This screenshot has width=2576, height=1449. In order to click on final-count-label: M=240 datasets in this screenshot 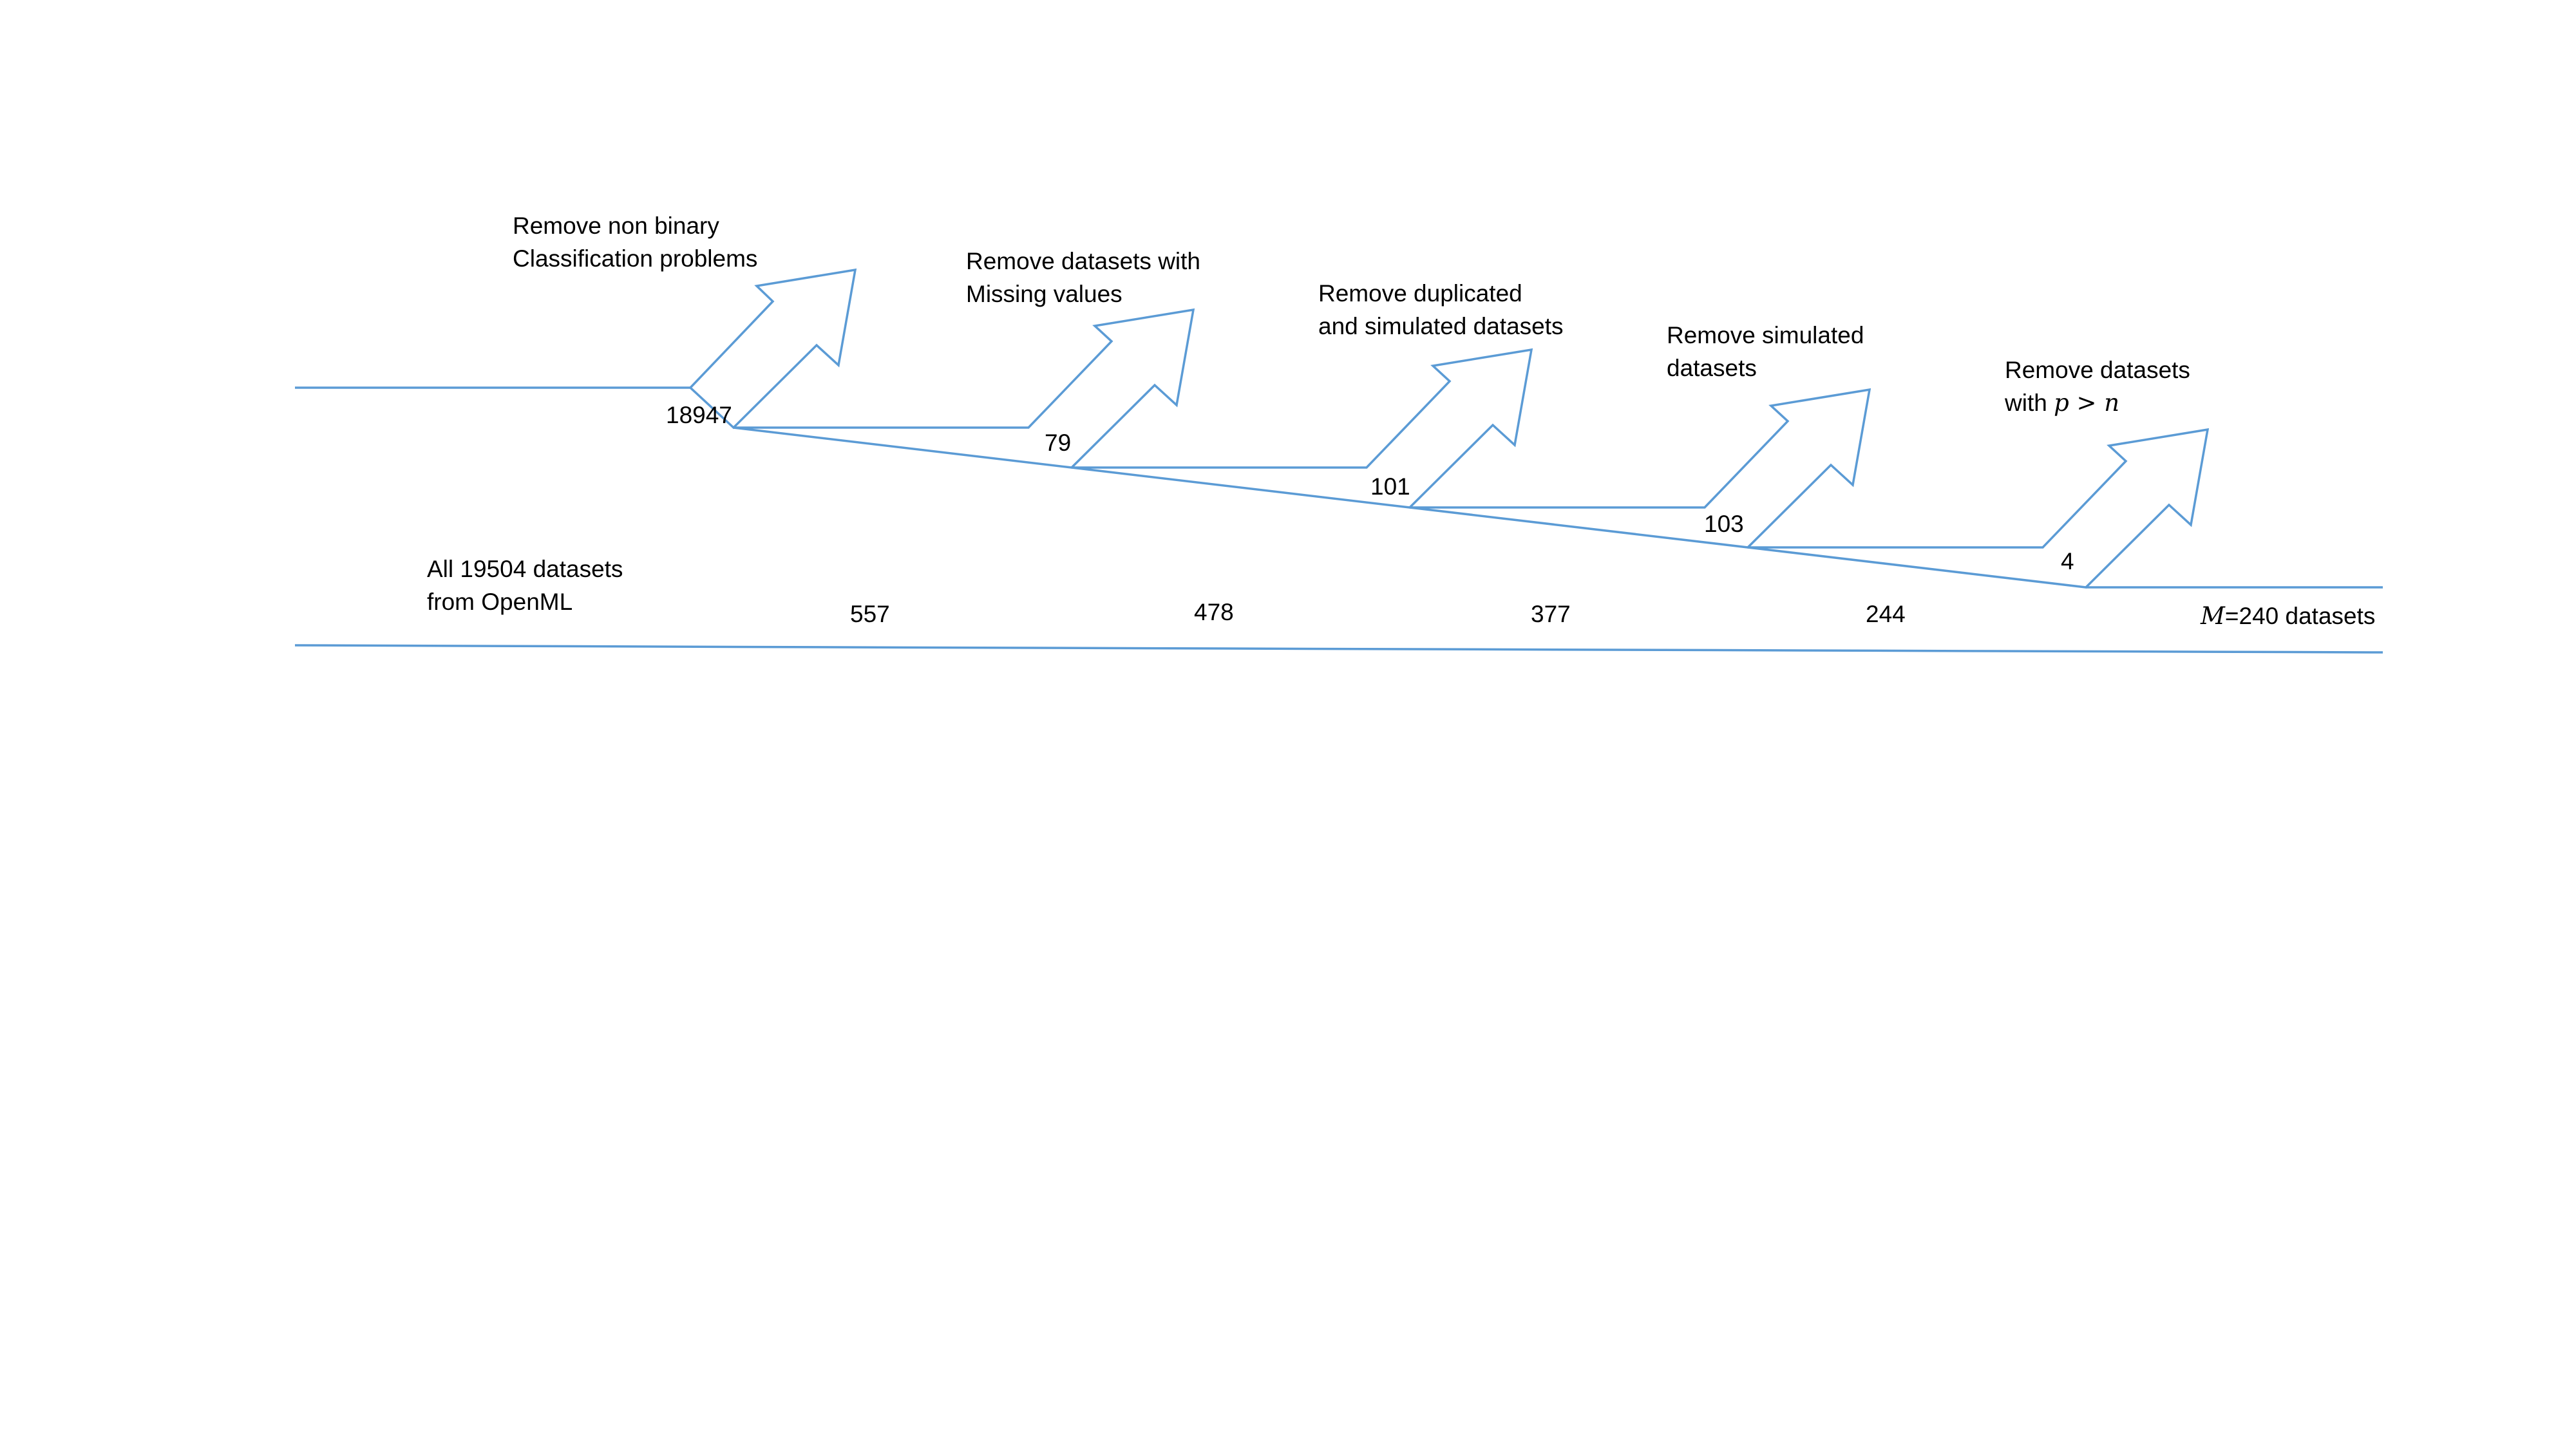, I will do `click(2288, 616)`.